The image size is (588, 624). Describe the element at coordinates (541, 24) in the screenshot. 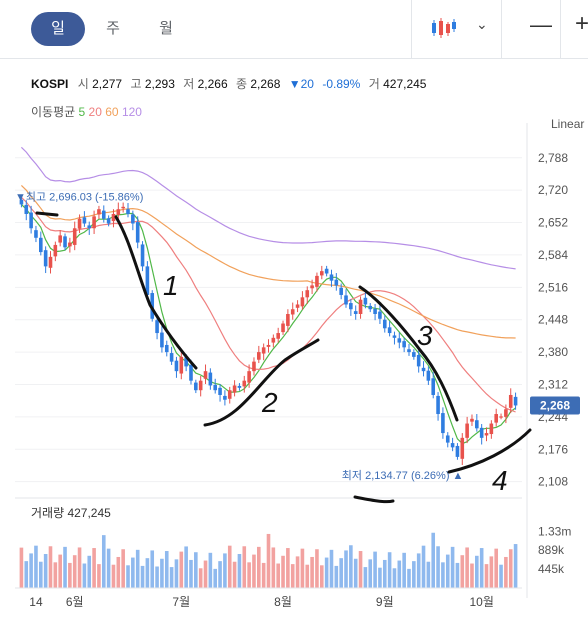

I see `zoom-out-button: —` at that location.